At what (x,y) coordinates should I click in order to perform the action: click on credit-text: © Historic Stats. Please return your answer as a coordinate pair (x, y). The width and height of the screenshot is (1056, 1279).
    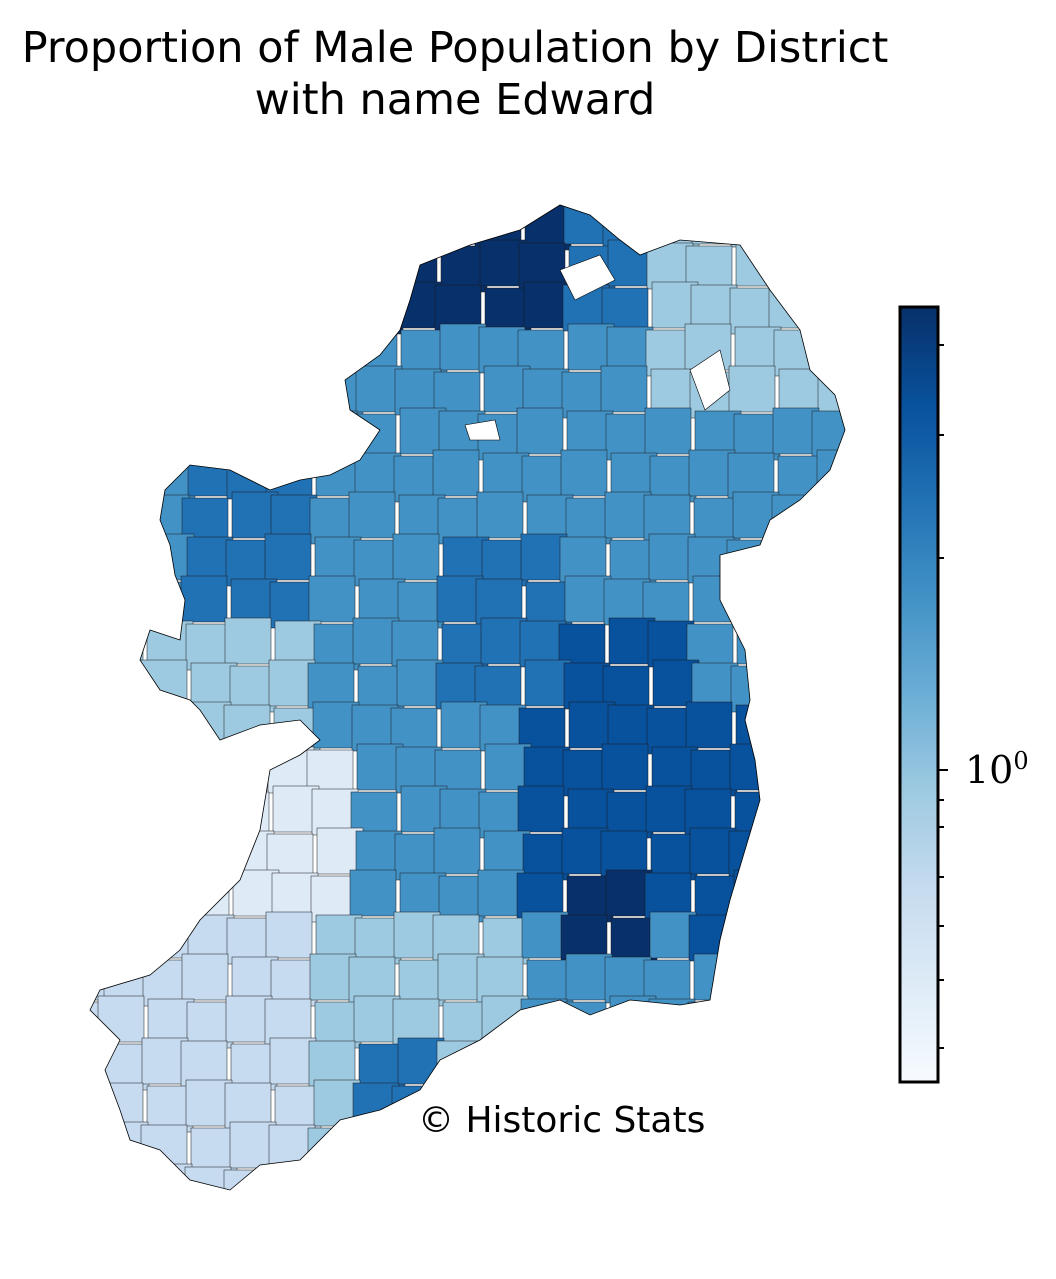
    Looking at the image, I should click on (562, 1120).